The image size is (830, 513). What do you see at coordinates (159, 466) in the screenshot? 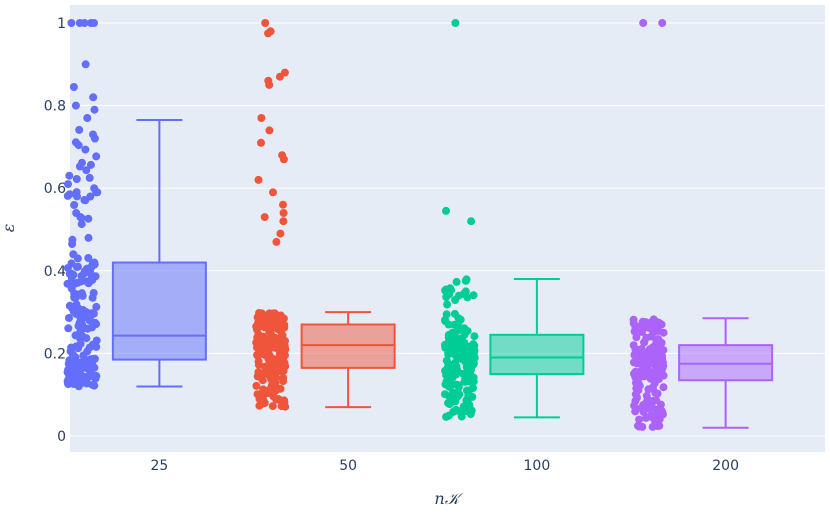
I see `x-tick-label: 25` at bounding box center [159, 466].